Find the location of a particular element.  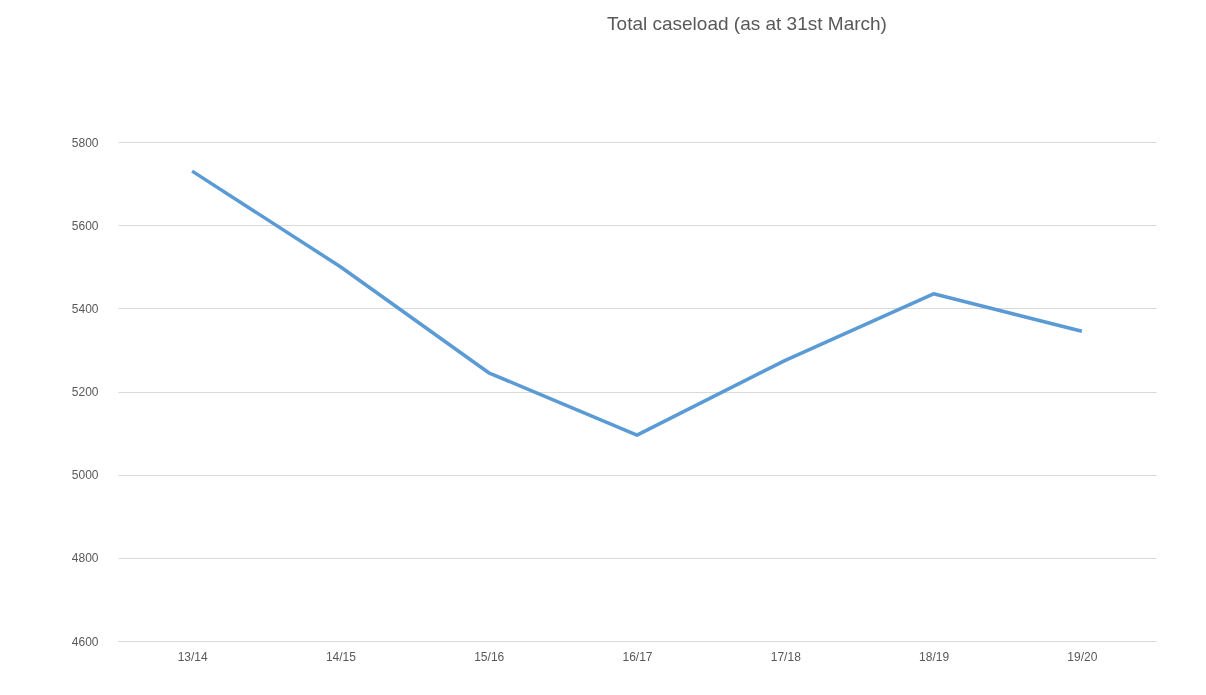

x-tick-label: 16/17 is located at coordinates (637, 656).